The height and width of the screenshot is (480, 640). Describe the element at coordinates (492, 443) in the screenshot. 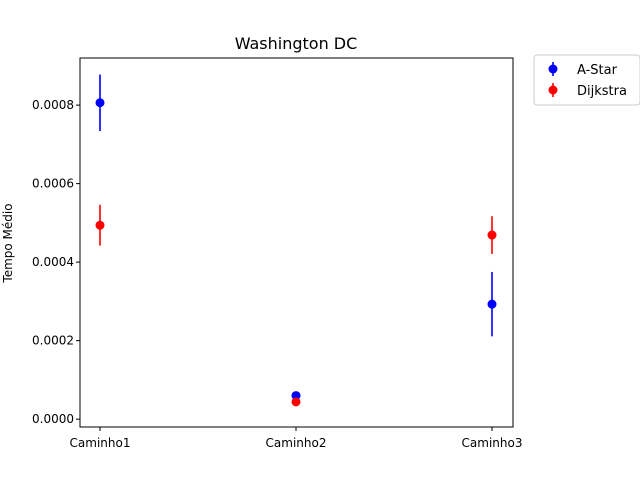

I see `x-tick-label: Caminho3` at that location.